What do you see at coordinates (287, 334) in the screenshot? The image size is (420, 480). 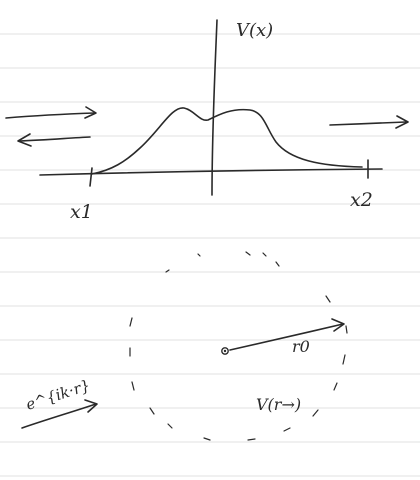 I see `radius-arrow` at bounding box center [287, 334].